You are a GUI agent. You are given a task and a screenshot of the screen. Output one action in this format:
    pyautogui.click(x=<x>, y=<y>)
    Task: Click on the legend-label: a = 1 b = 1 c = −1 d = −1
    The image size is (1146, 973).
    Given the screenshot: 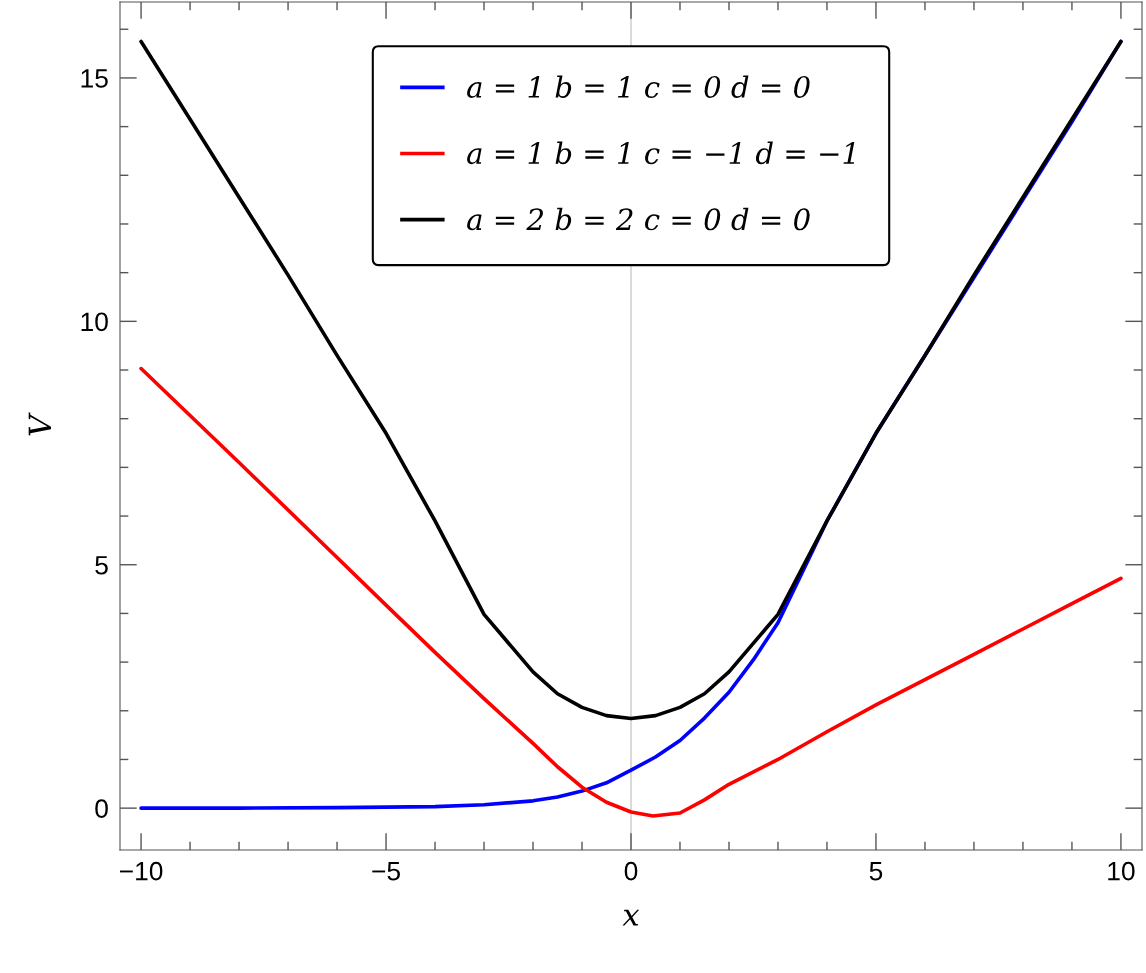 What is the action you would take?
    pyautogui.click(x=661, y=153)
    